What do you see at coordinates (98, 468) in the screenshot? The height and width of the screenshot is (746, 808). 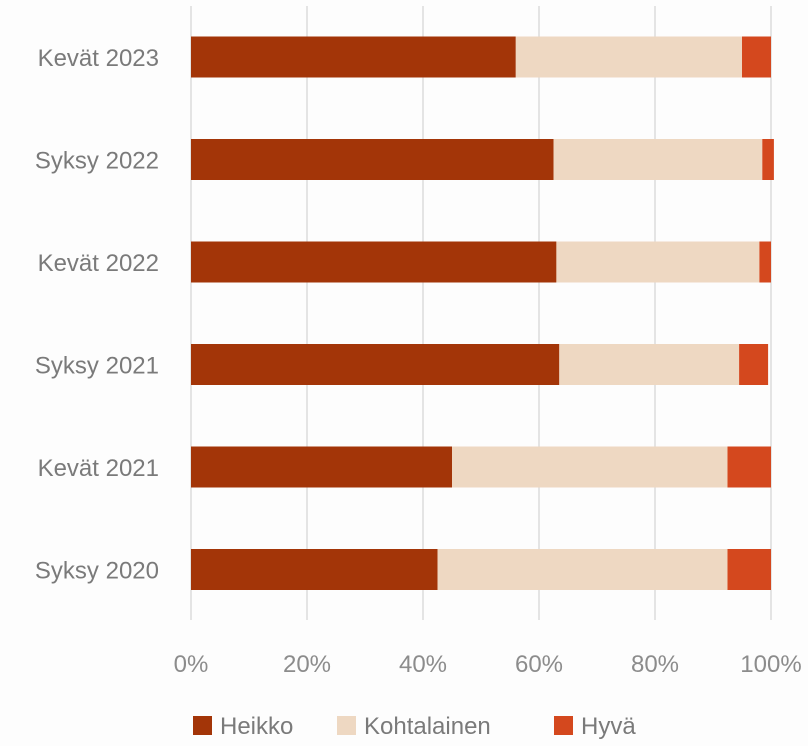 I see `y-category-label: Kevät 2021` at bounding box center [98, 468].